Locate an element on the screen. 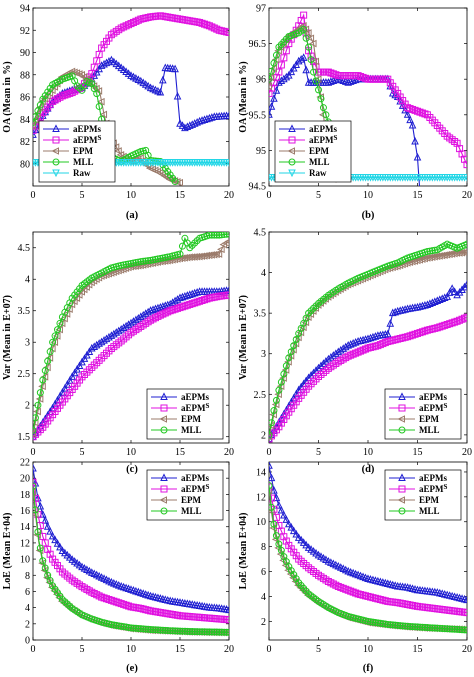  legend-label: aEPMS is located at coordinates (195, 488).